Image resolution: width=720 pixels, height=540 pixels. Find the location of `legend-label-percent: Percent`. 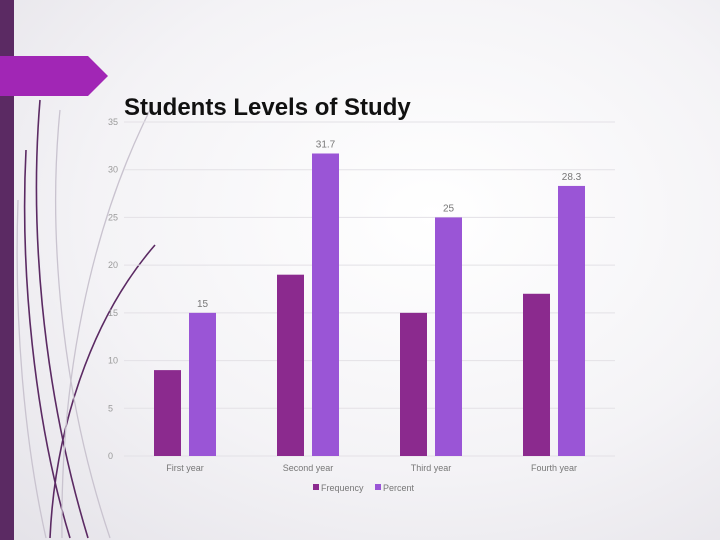

legend-label-percent: Percent is located at coordinates (399, 488).